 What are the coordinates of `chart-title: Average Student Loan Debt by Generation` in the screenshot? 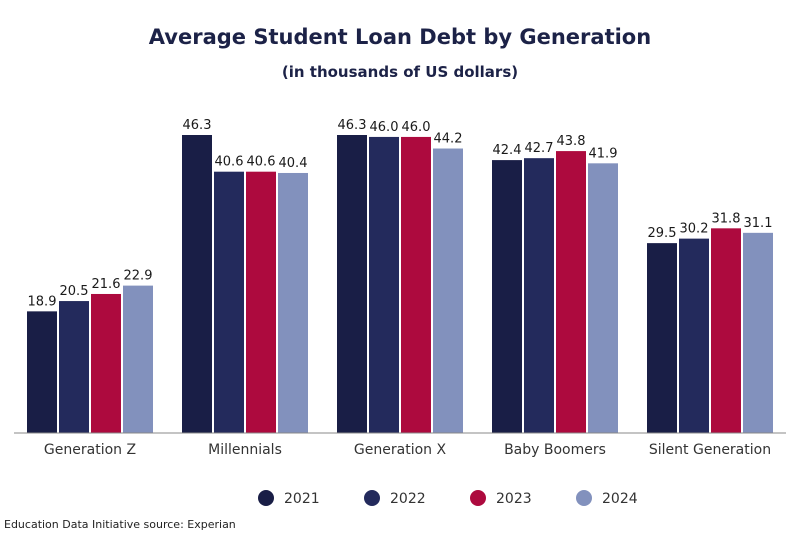 It's located at (400, 37).